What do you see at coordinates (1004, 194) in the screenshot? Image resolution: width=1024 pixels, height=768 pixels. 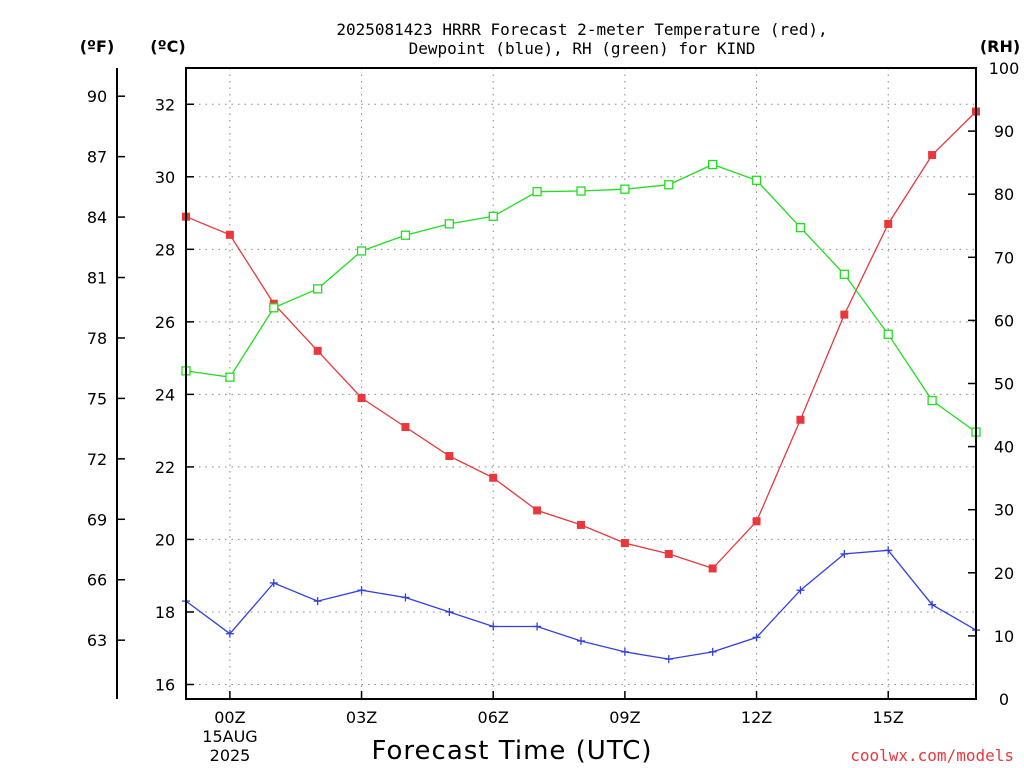 I see `rh-tick-label: 80` at bounding box center [1004, 194].